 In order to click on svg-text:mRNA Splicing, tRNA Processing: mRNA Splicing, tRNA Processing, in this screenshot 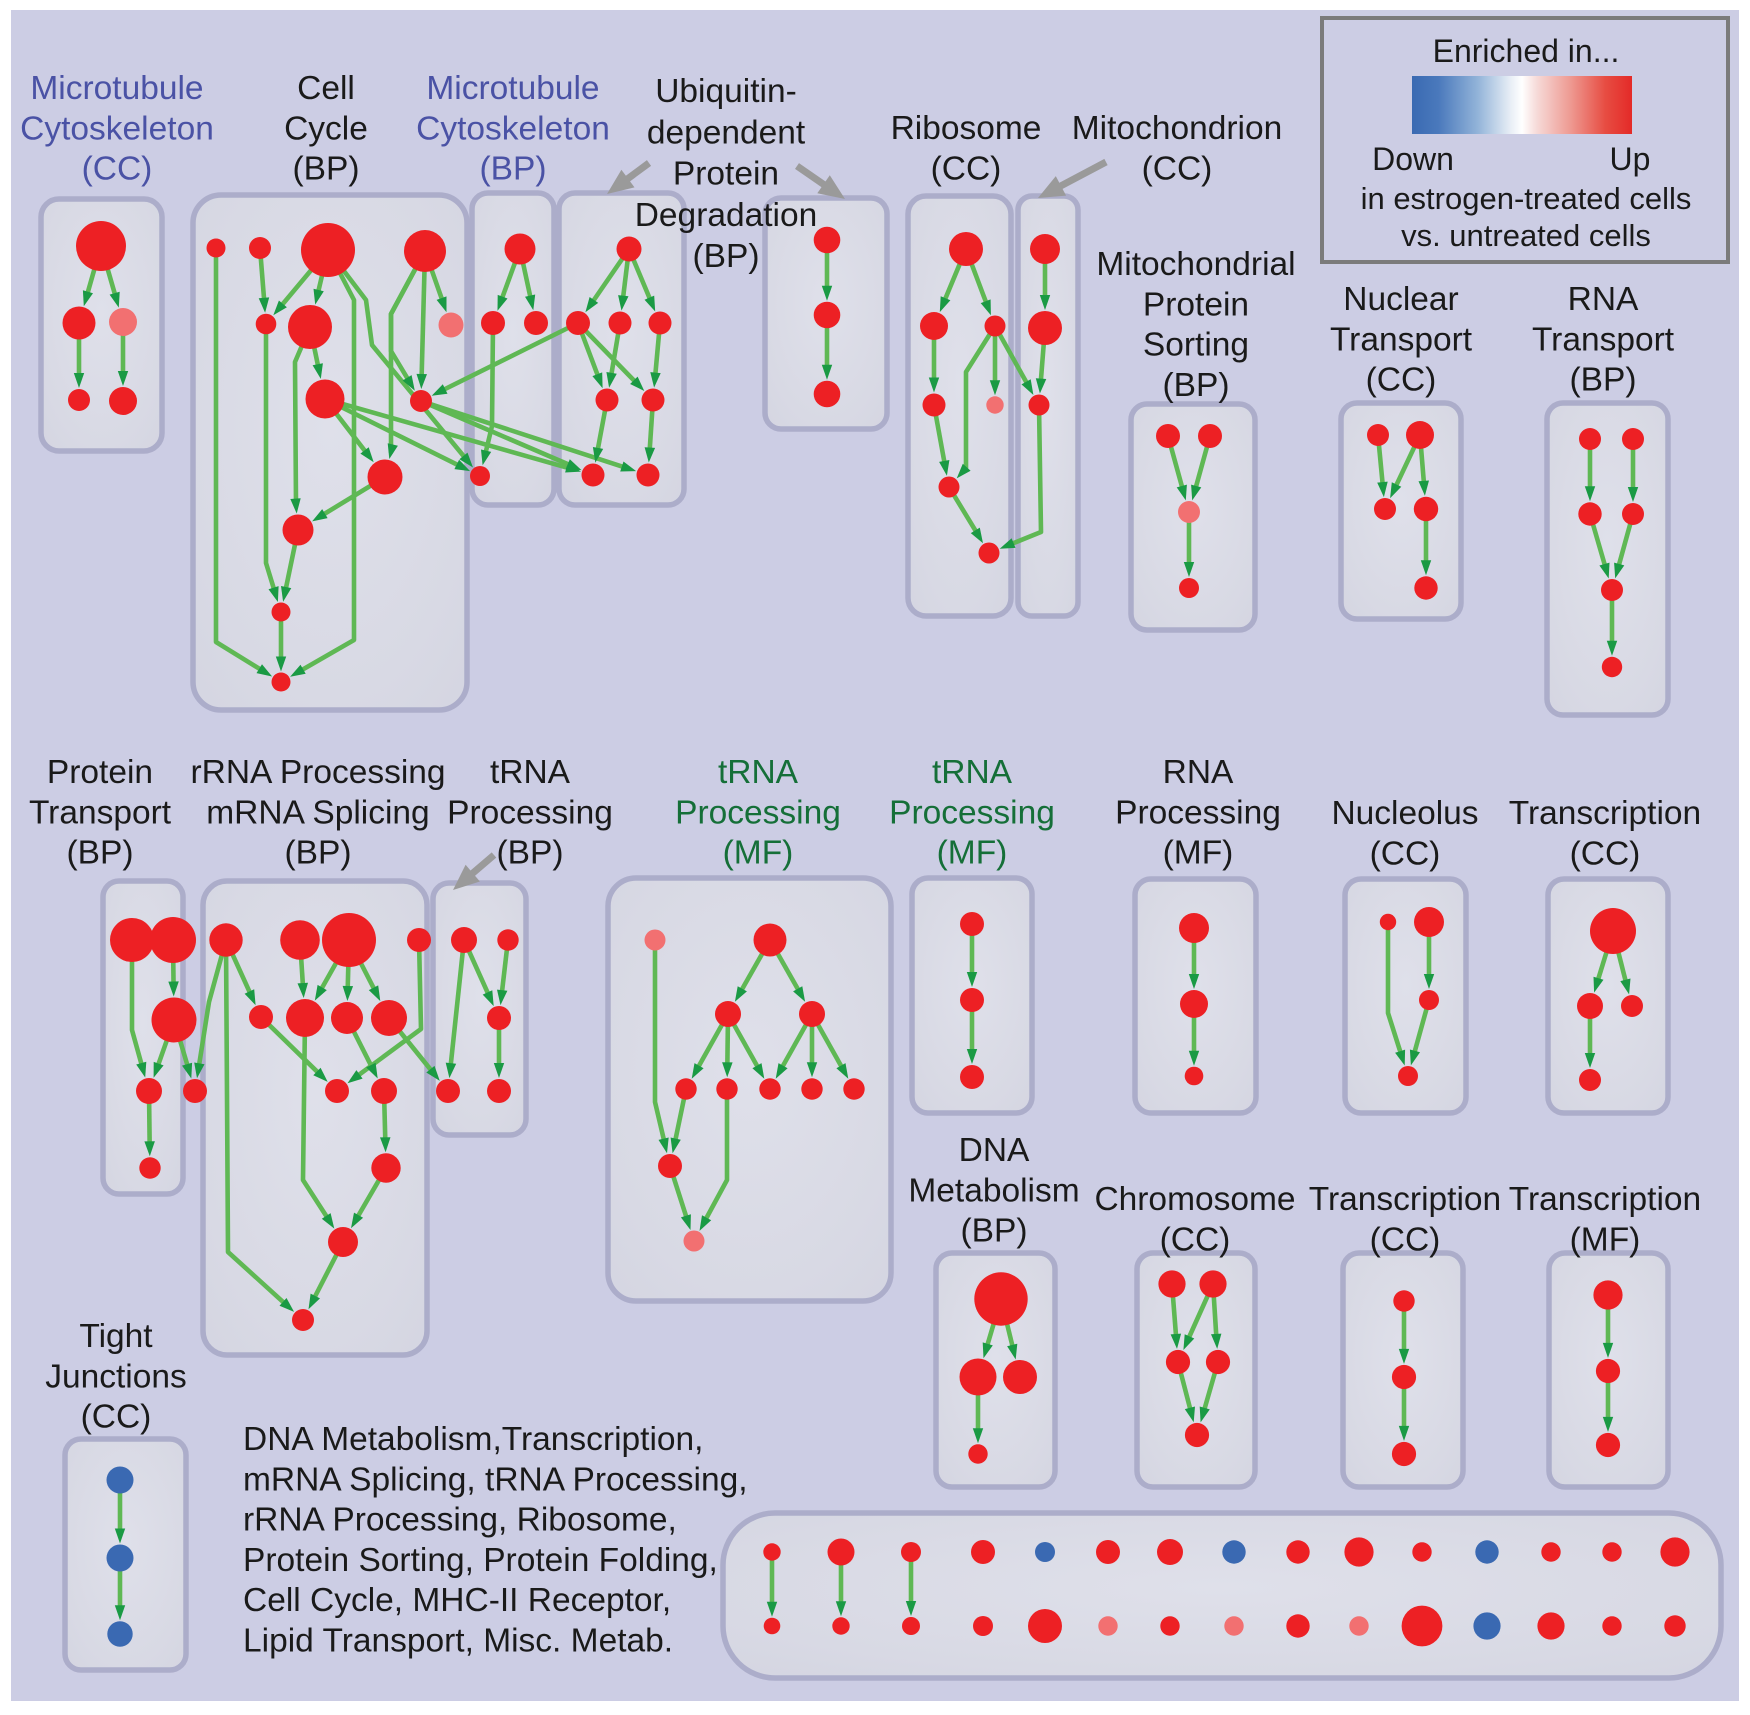, I will do `click(495, 1479)`.